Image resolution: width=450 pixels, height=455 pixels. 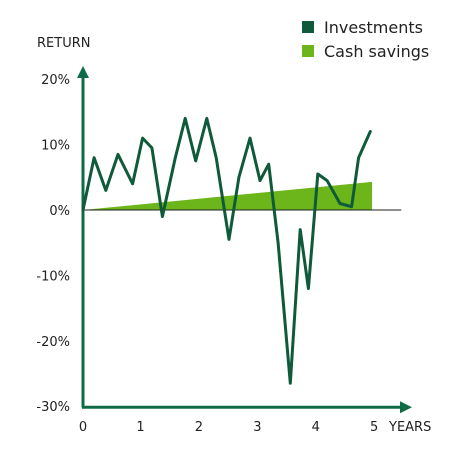 What do you see at coordinates (373, 27) in the screenshot?
I see `legend-label: Investments` at bounding box center [373, 27].